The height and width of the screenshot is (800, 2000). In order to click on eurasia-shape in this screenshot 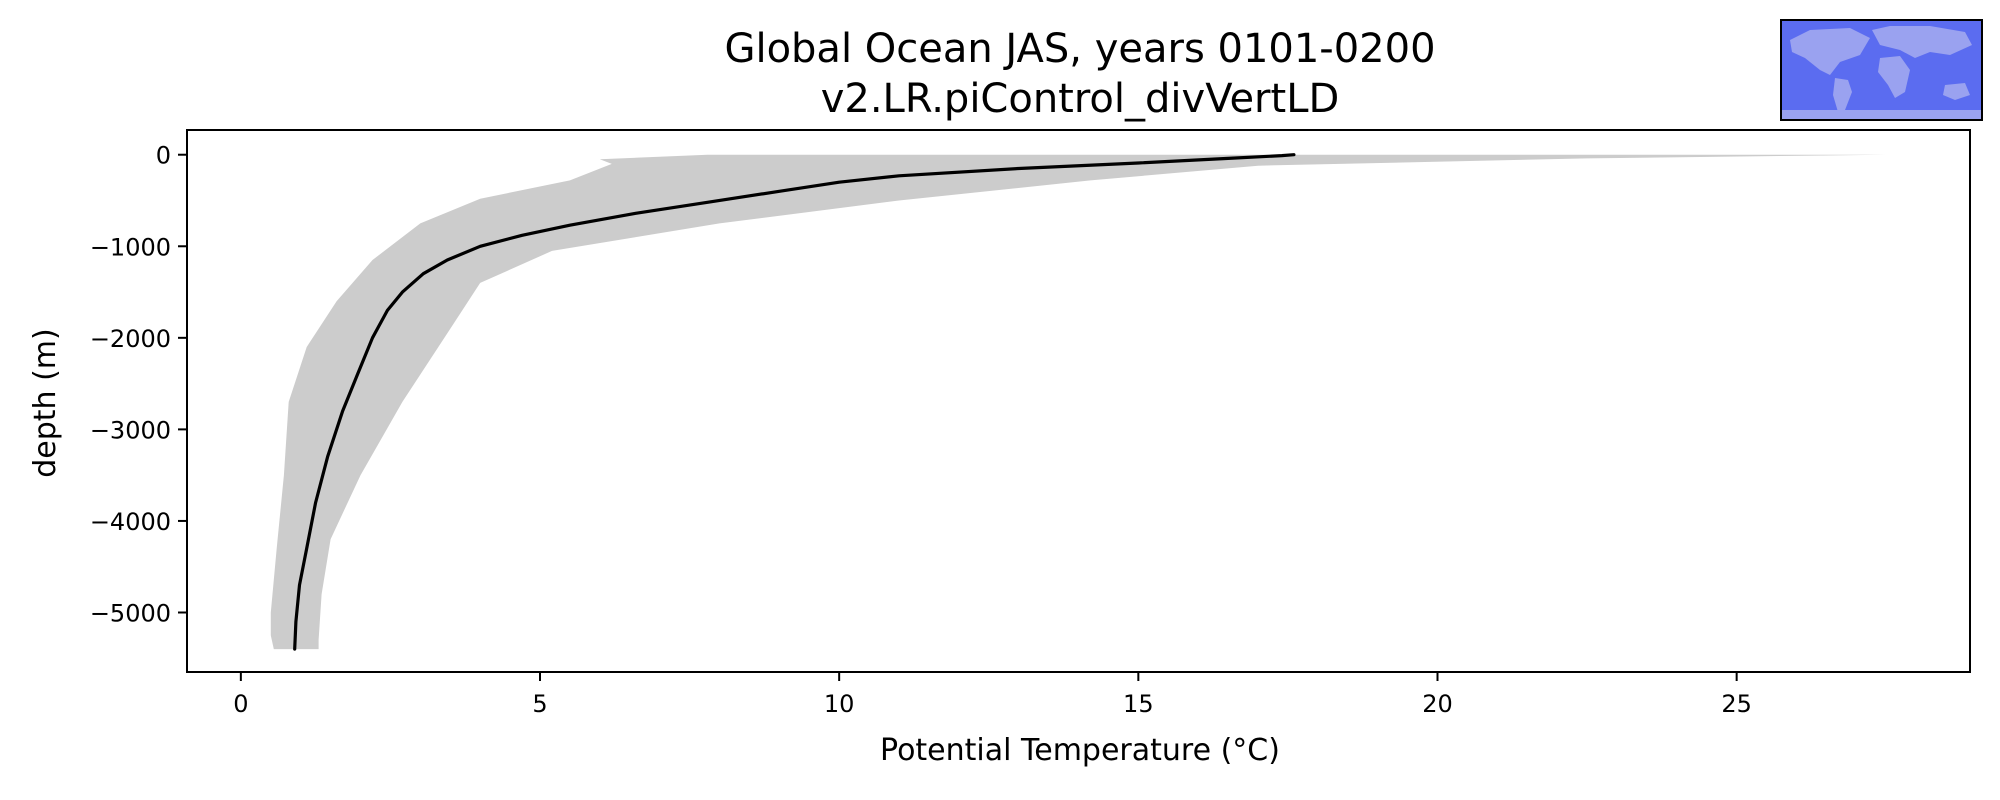, I will do `click(1922, 42)`.